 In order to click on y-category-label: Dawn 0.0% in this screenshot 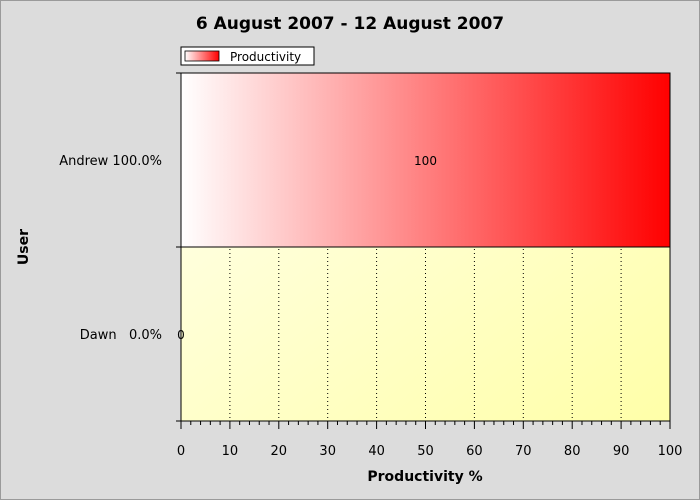, I will do `click(121, 335)`.